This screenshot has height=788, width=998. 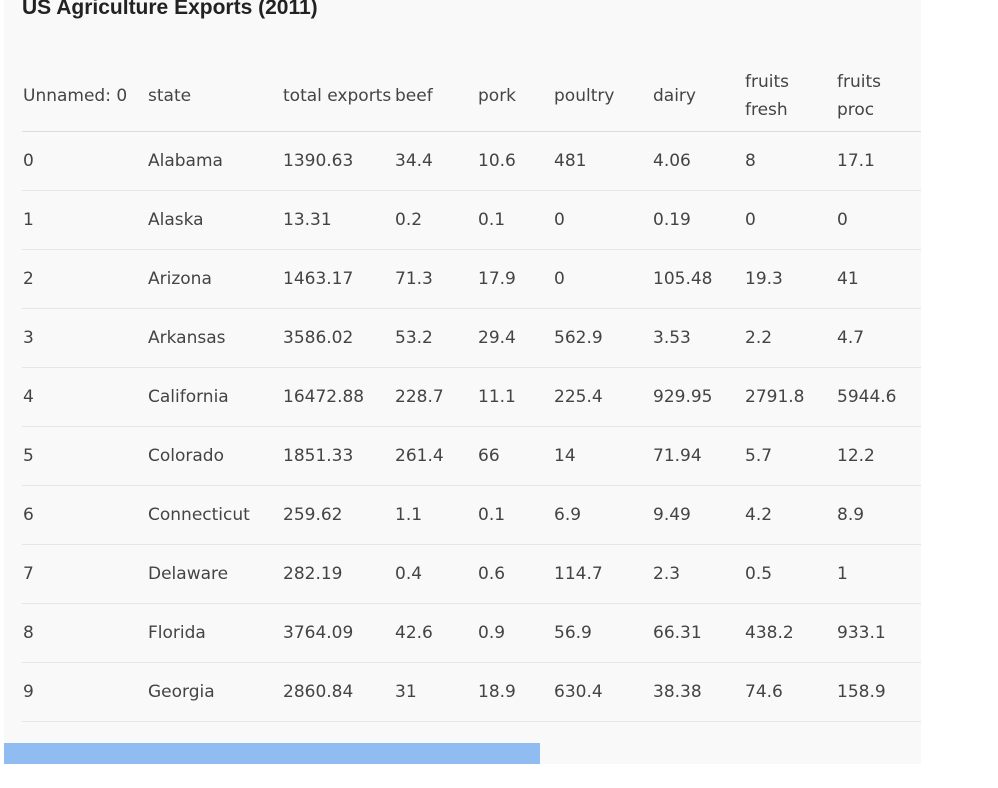 I want to click on table-cell: 114.7, so click(x=602, y=574).